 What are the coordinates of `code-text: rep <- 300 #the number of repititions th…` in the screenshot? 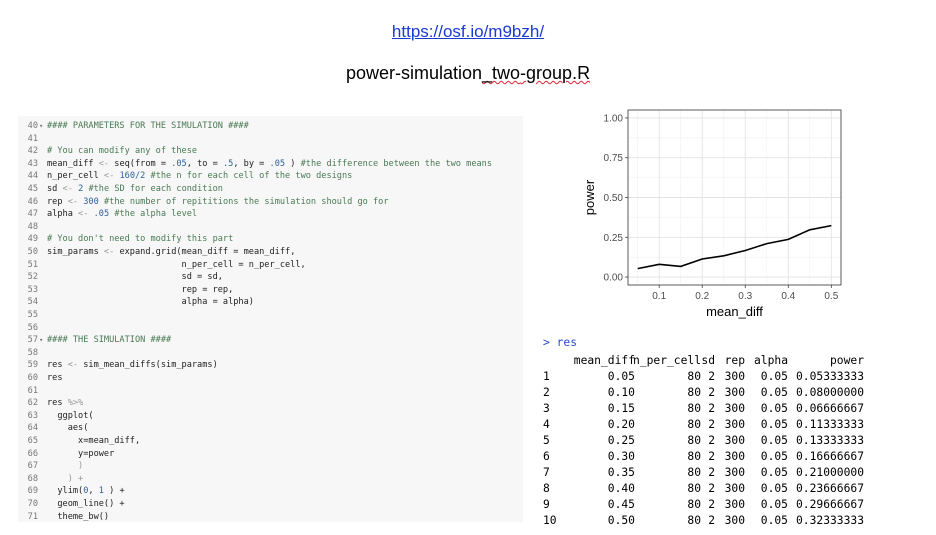 It's located at (218, 201).